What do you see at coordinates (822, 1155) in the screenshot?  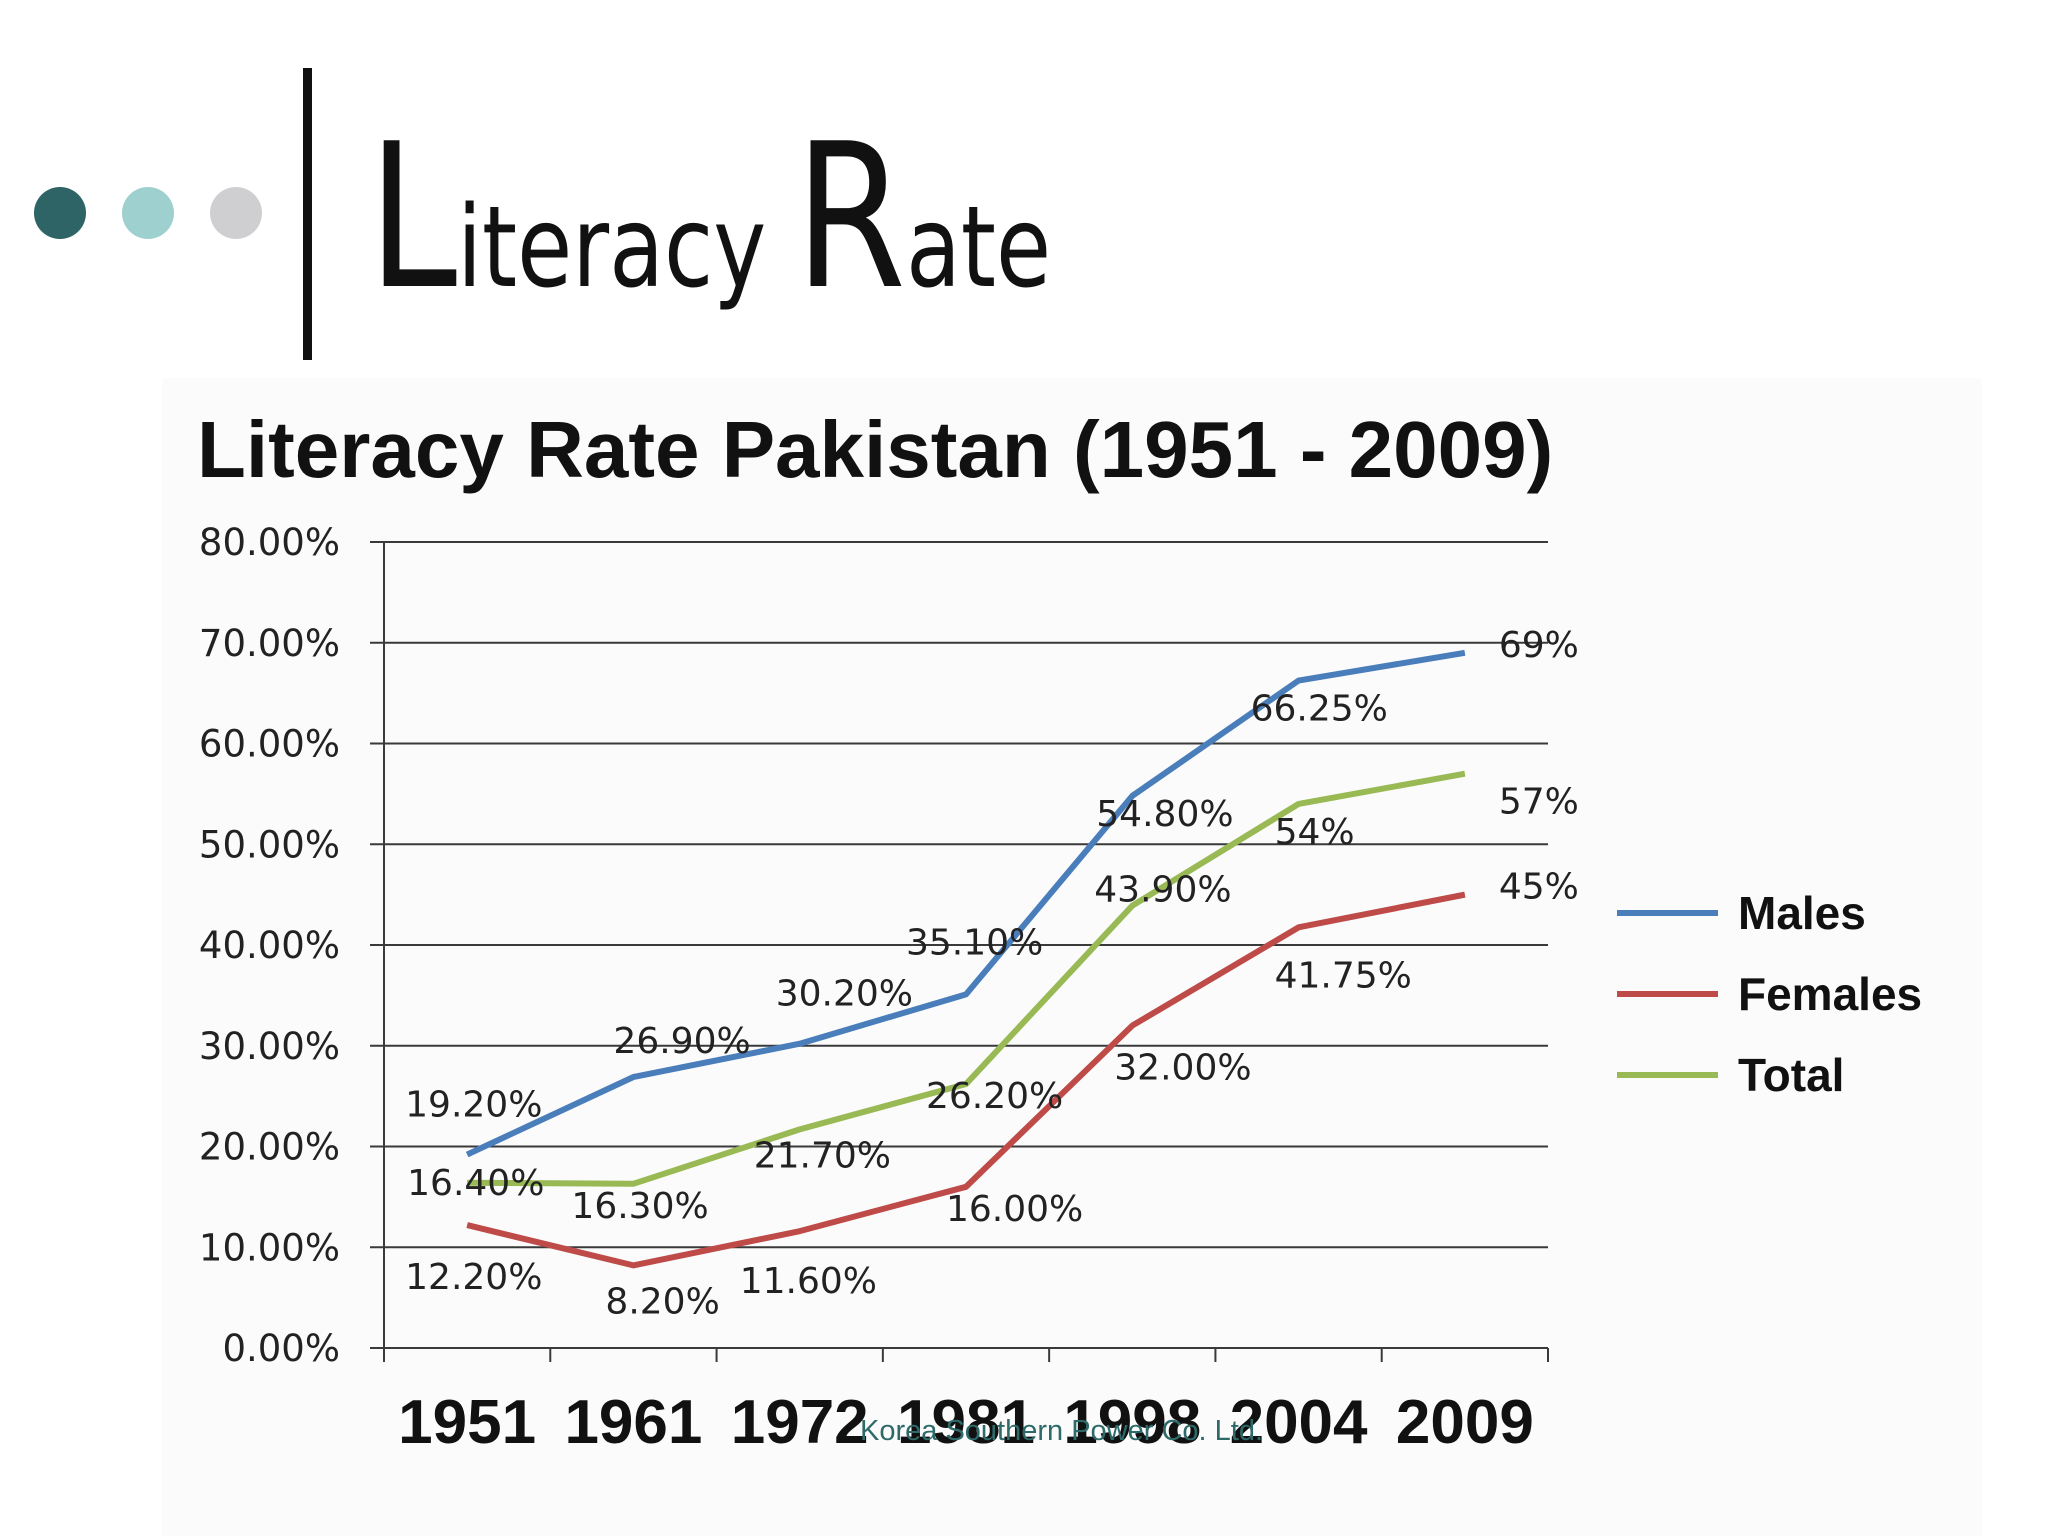 I see `data-label-total: 21.70%` at bounding box center [822, 1155].